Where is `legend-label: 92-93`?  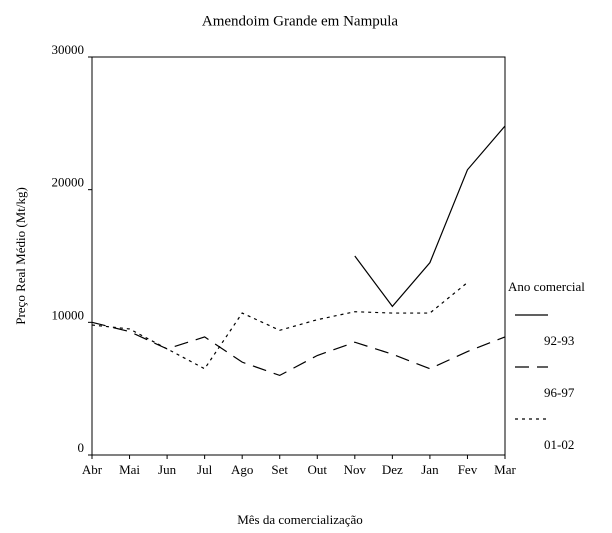 legend-label: 92-93 is located at coordinates (559, 340).